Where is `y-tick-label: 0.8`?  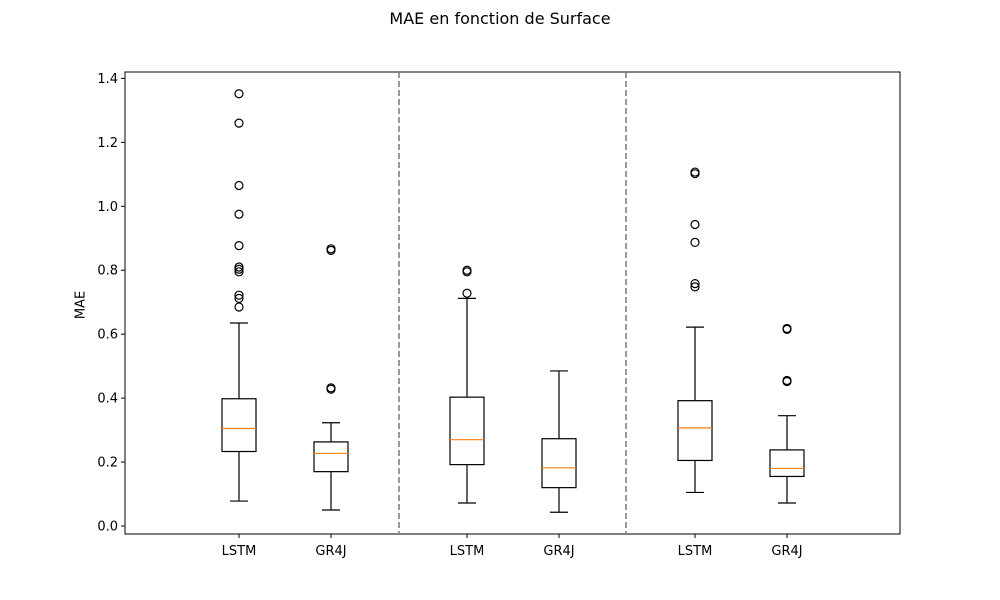 y-tick-label: 0.8 is located at coordinates (107, 271).